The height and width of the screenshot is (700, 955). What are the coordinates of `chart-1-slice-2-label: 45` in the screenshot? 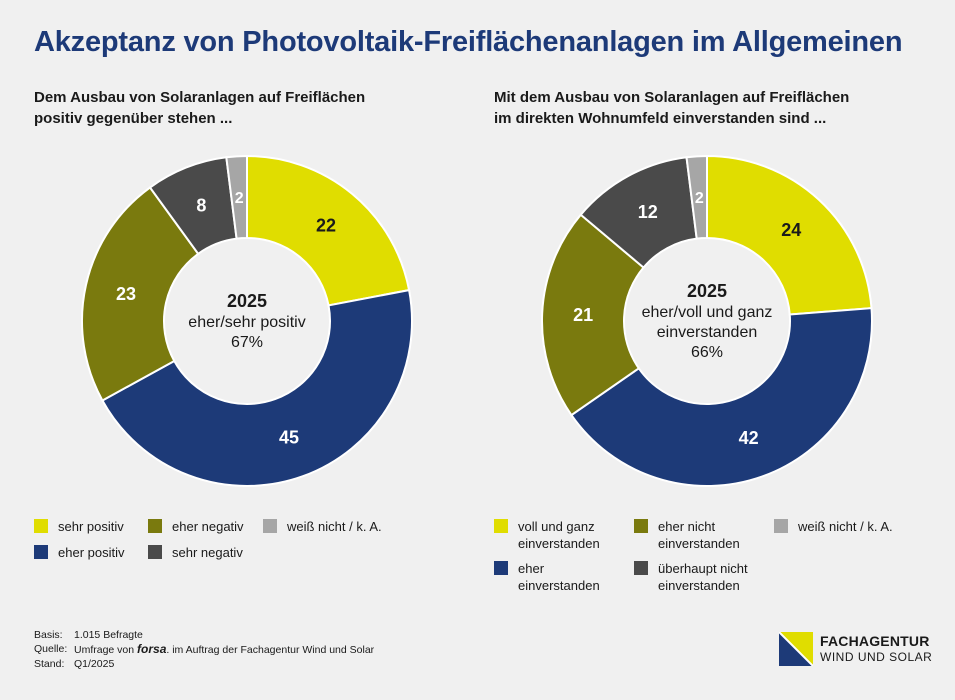 It's located at (289, 438).